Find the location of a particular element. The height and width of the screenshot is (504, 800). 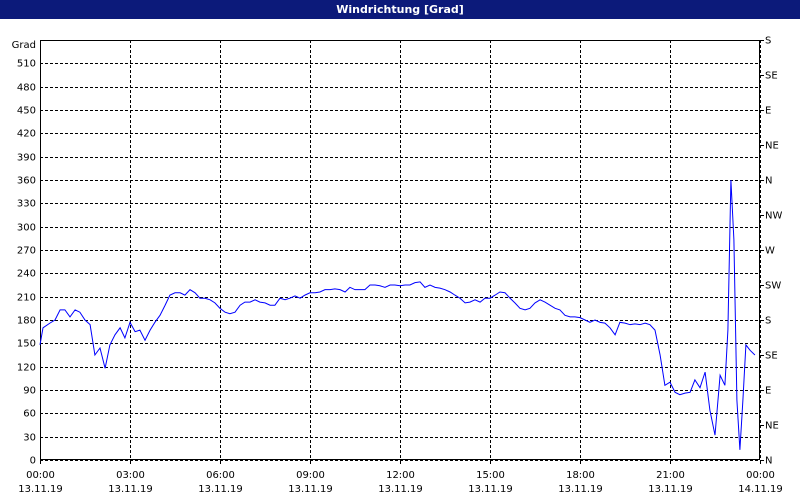

y-tick-label: 390 is located at coordinates (26, 158).